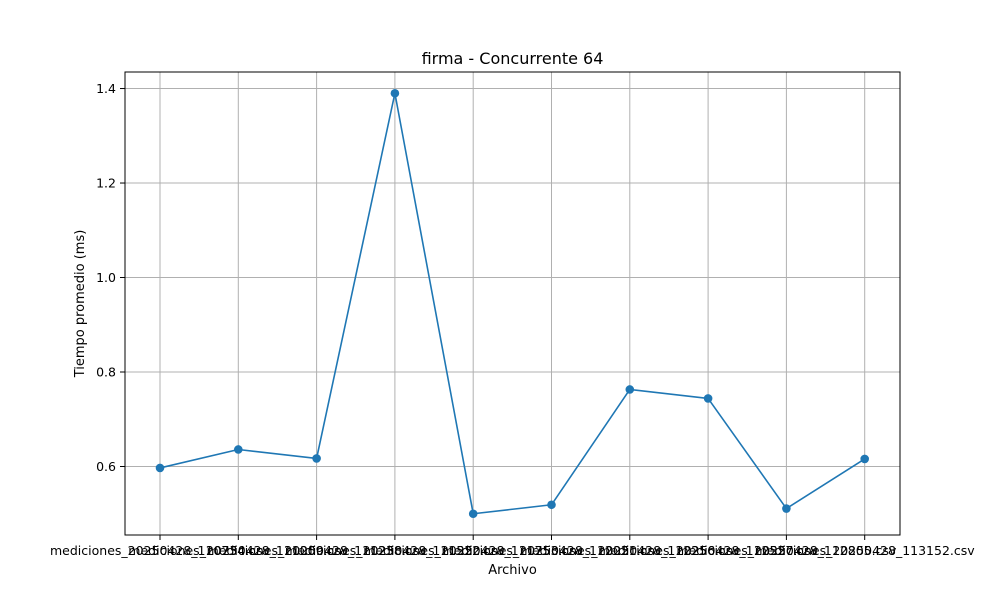  Describe the element at coordinates (865, 550) in the screenshot. I see `x-tick-label: mediciones_20250428_113152.csv` at that location.